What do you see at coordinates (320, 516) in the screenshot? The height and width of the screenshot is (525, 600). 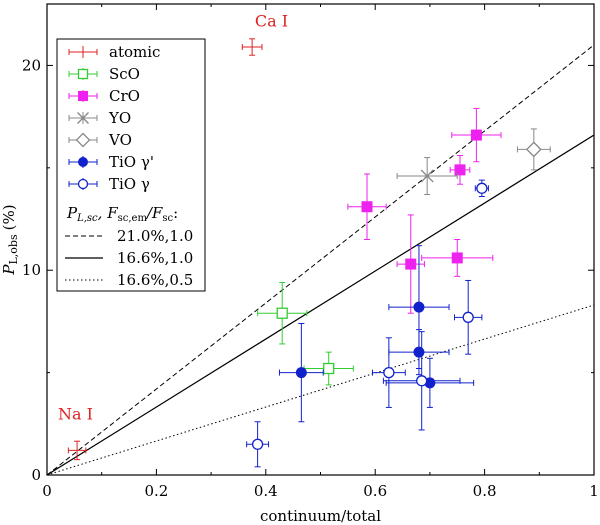 I see `x-axis-title: continuum/total` at bounding box center [320, 516].